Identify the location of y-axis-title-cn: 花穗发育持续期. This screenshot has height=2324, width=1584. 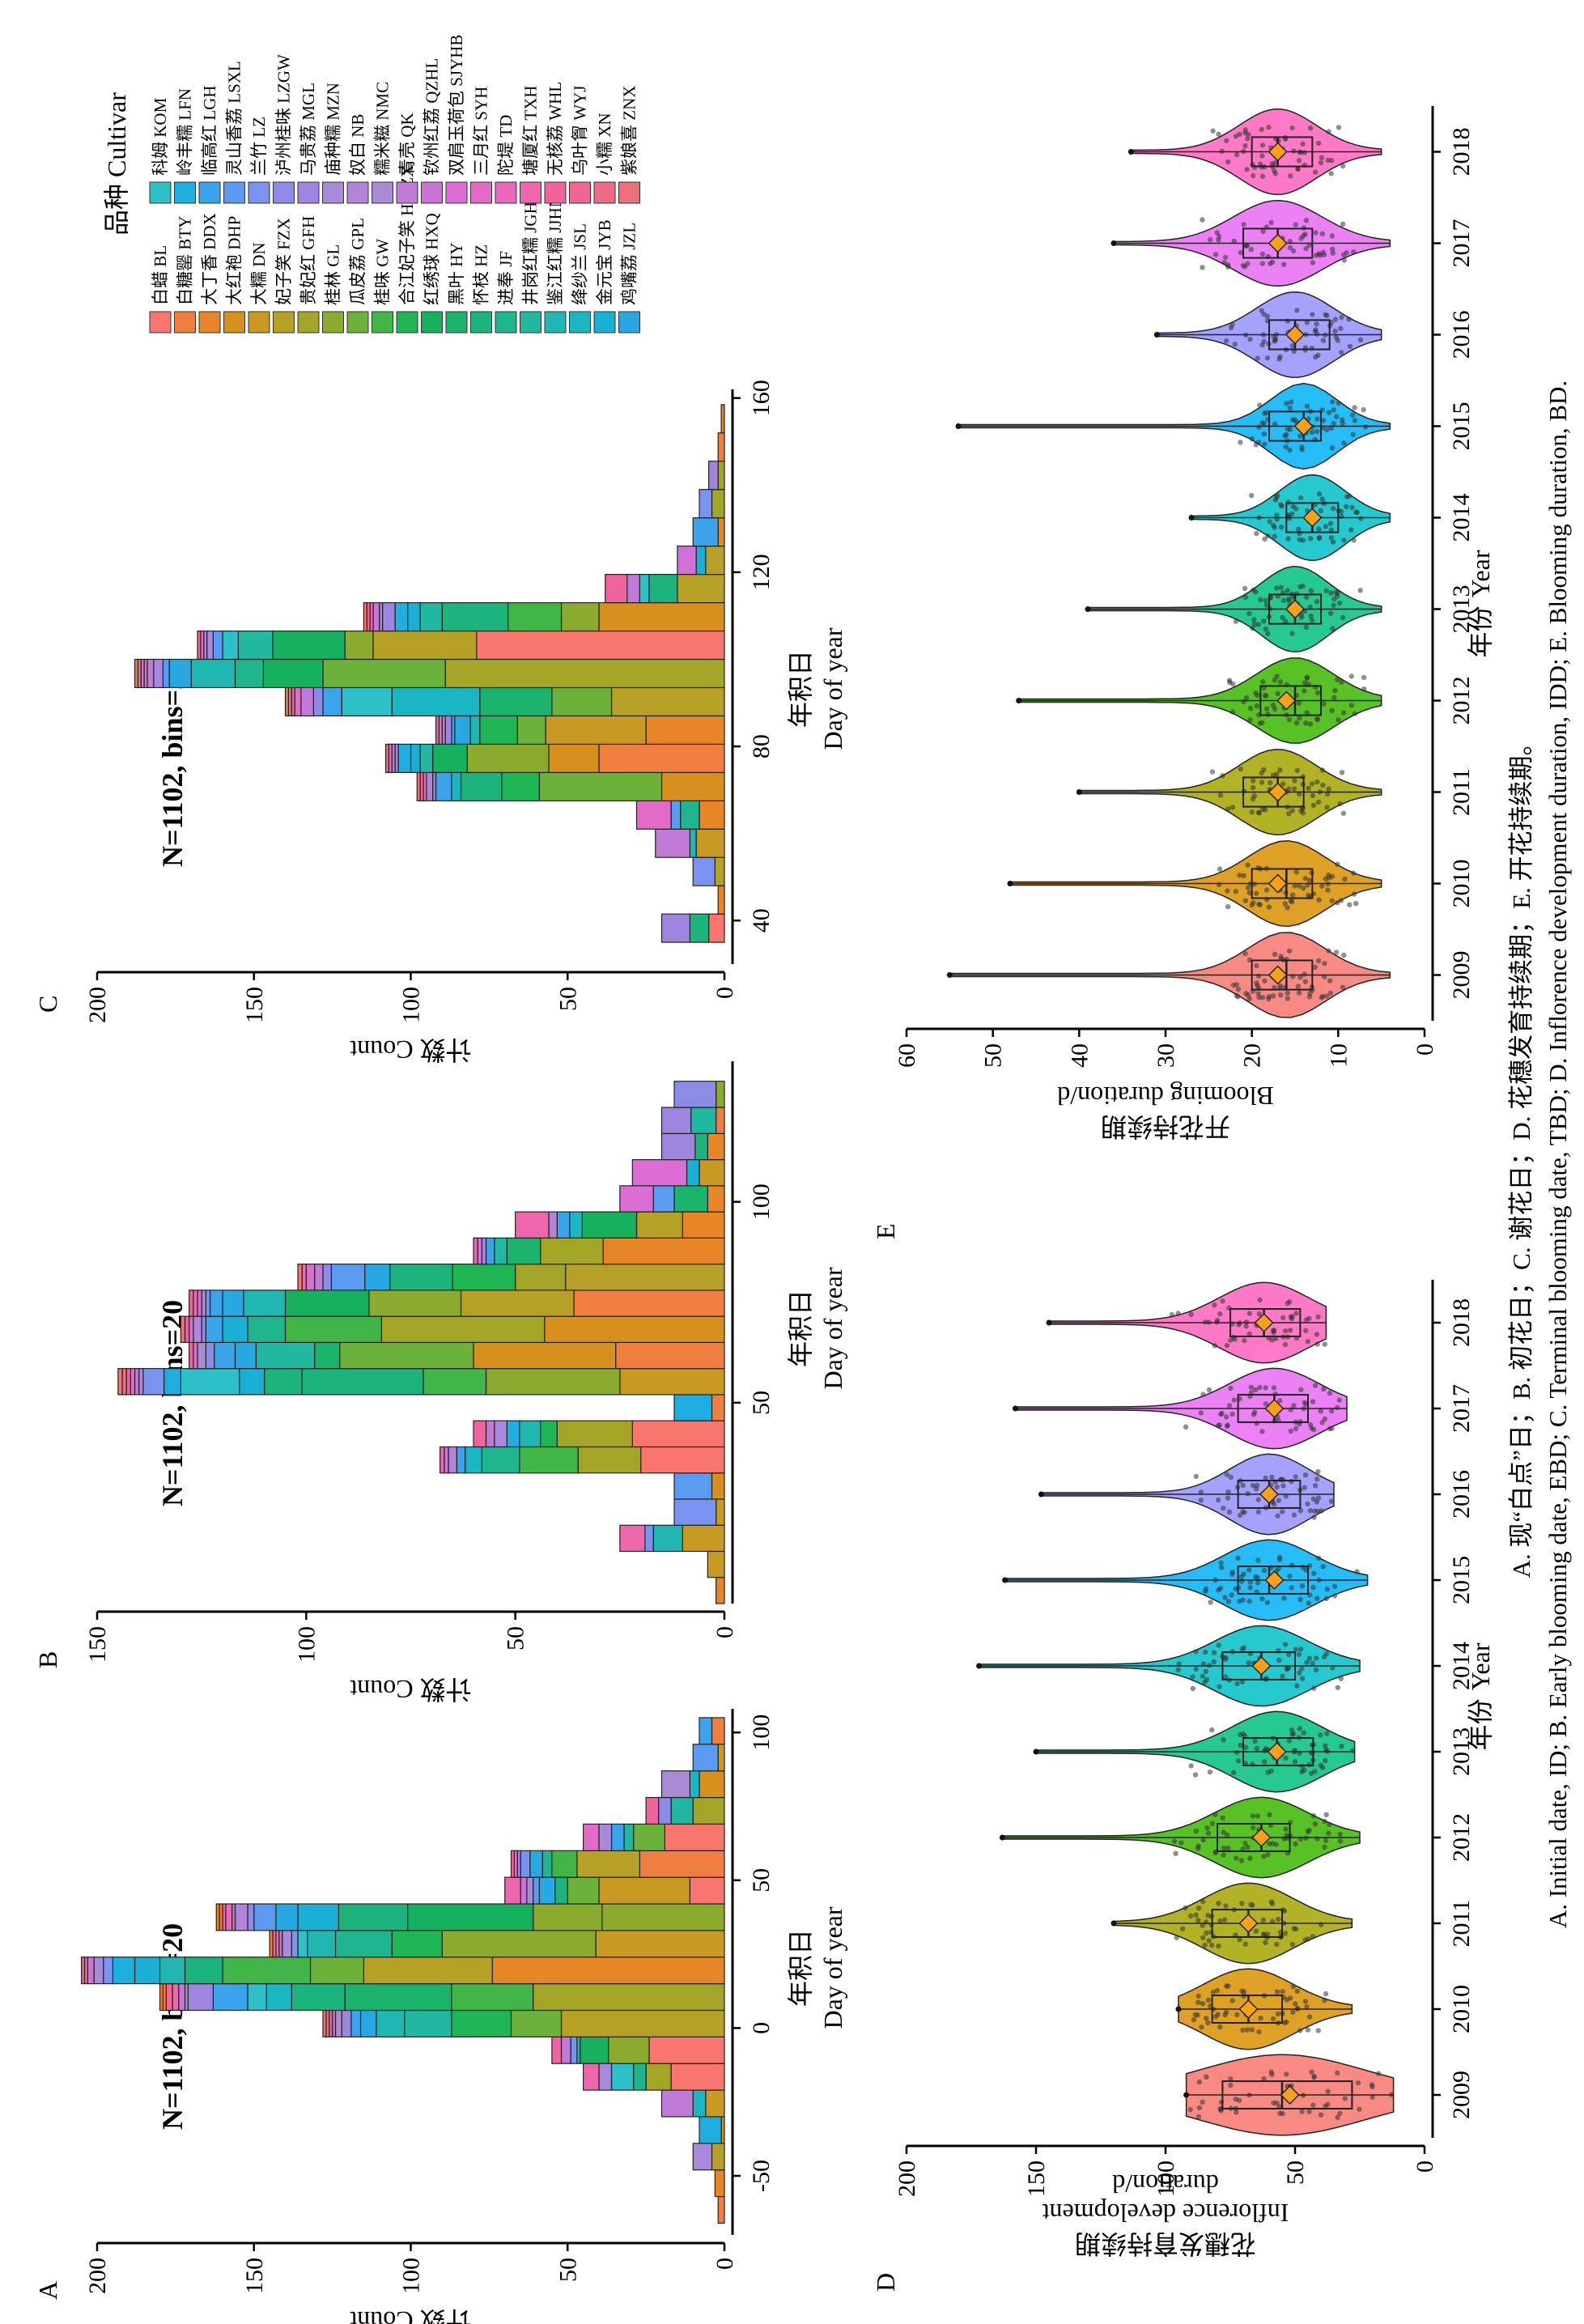
(1165, 2243).